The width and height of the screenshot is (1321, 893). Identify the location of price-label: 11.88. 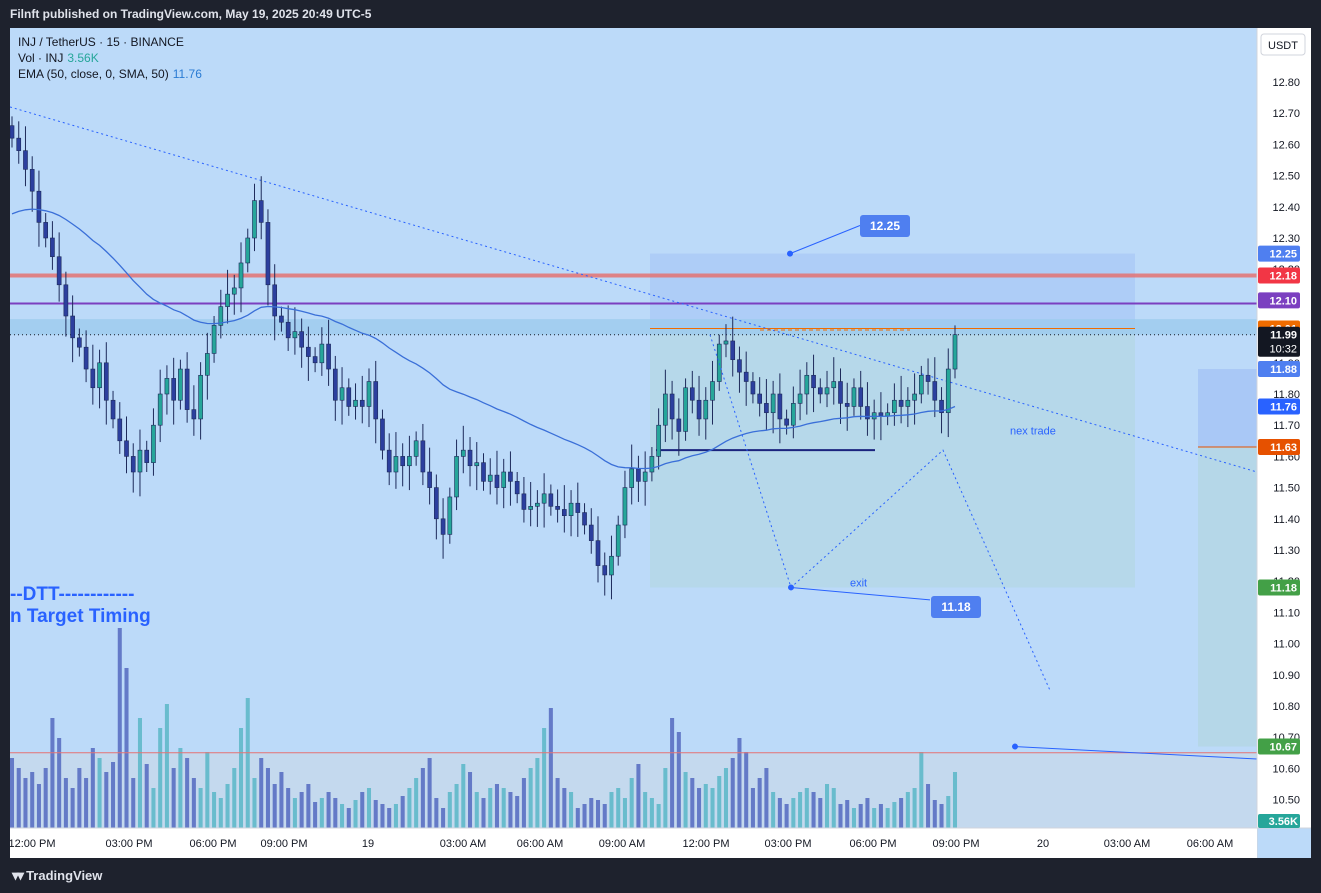
(1279, 369).